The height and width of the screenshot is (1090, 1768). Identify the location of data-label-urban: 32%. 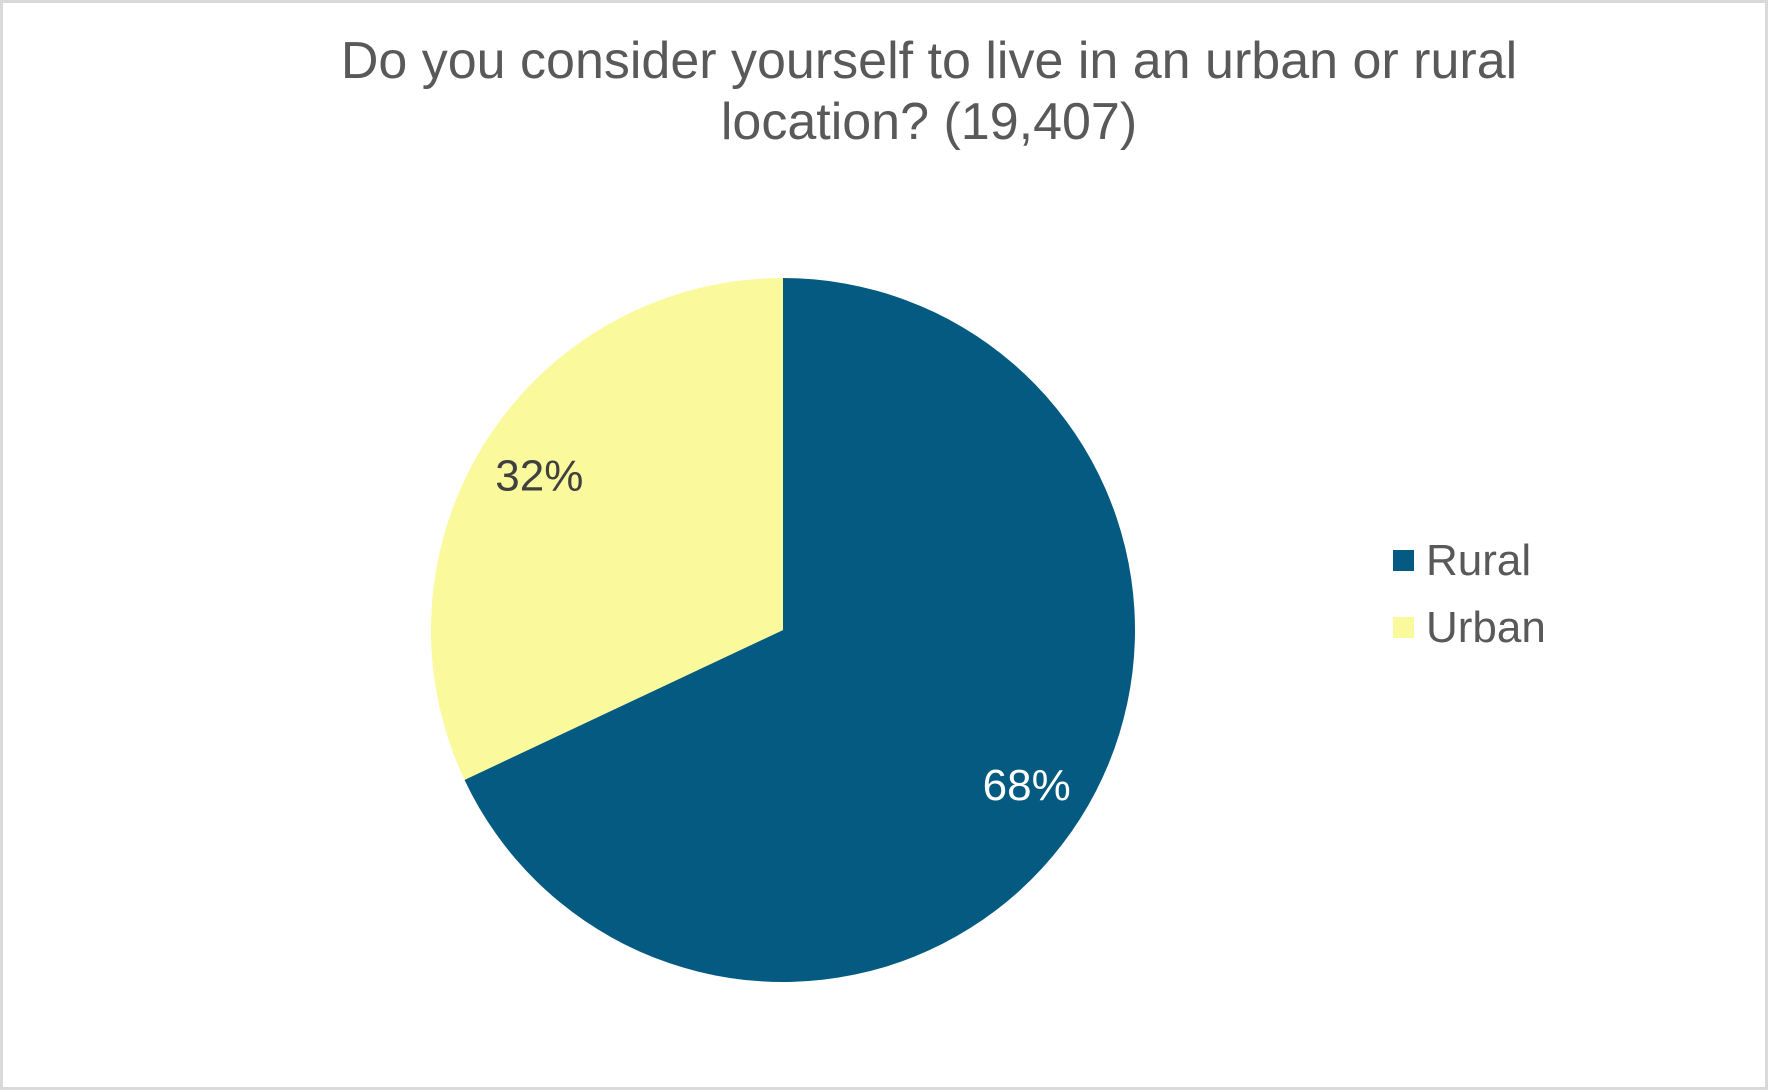
(539, 476).